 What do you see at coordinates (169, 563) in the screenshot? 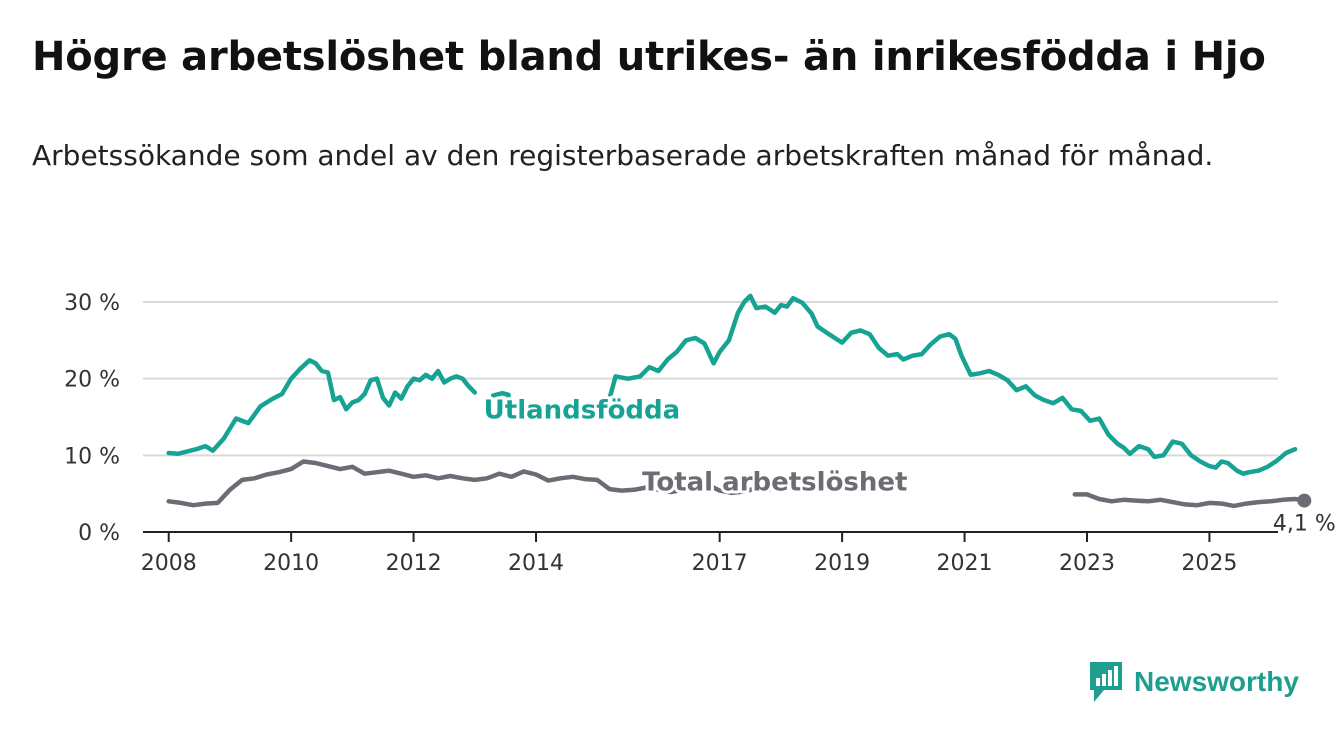
I see `x-tick-label: 2008` at bounding box center [169, 563].